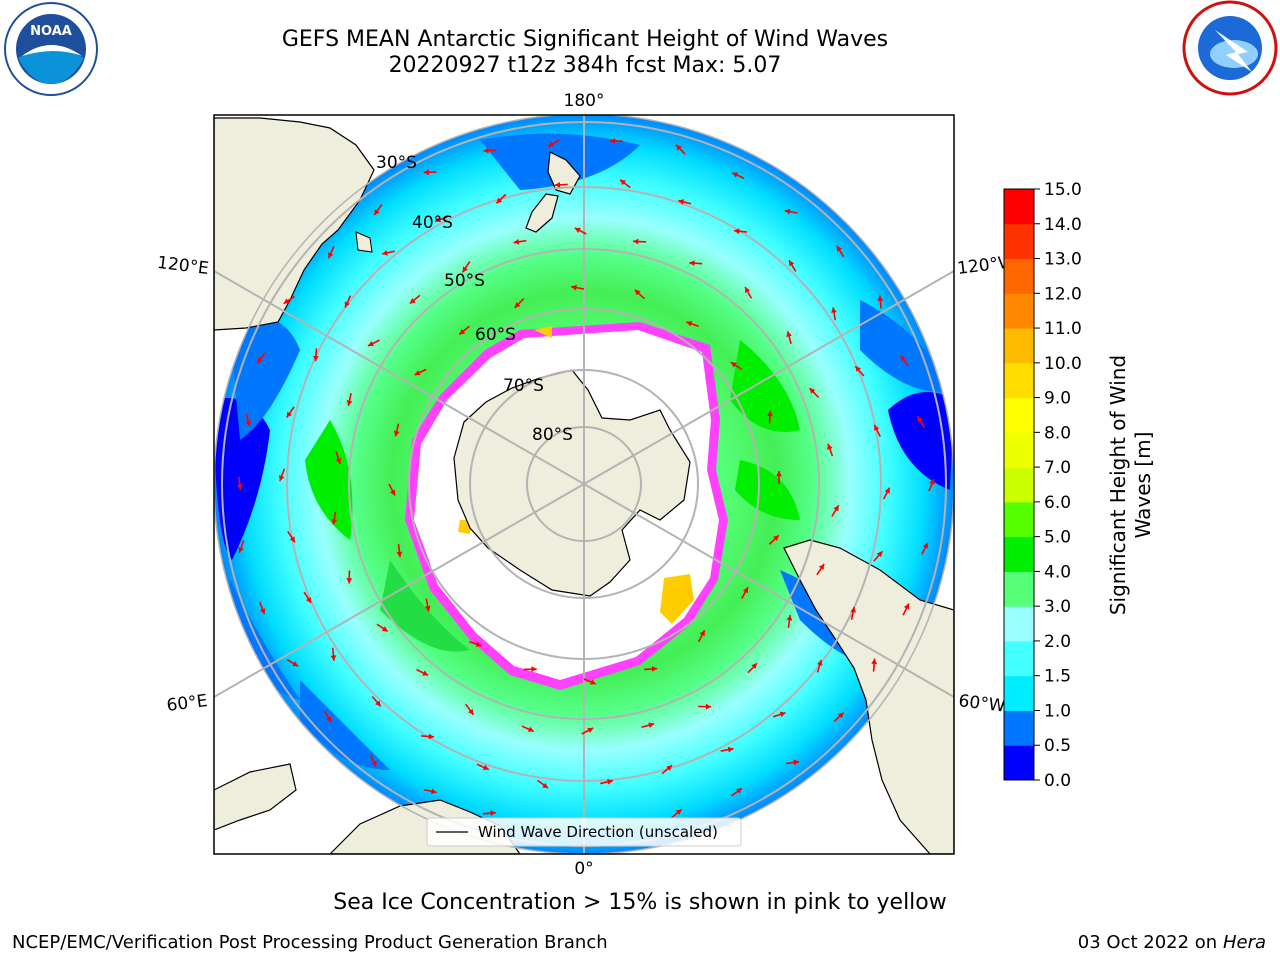 The image size is (1280, 960). What do you see at coordinates (542, 213) in the screenshot?
I see `new-zealand-south` at bounding box center [542, 213].